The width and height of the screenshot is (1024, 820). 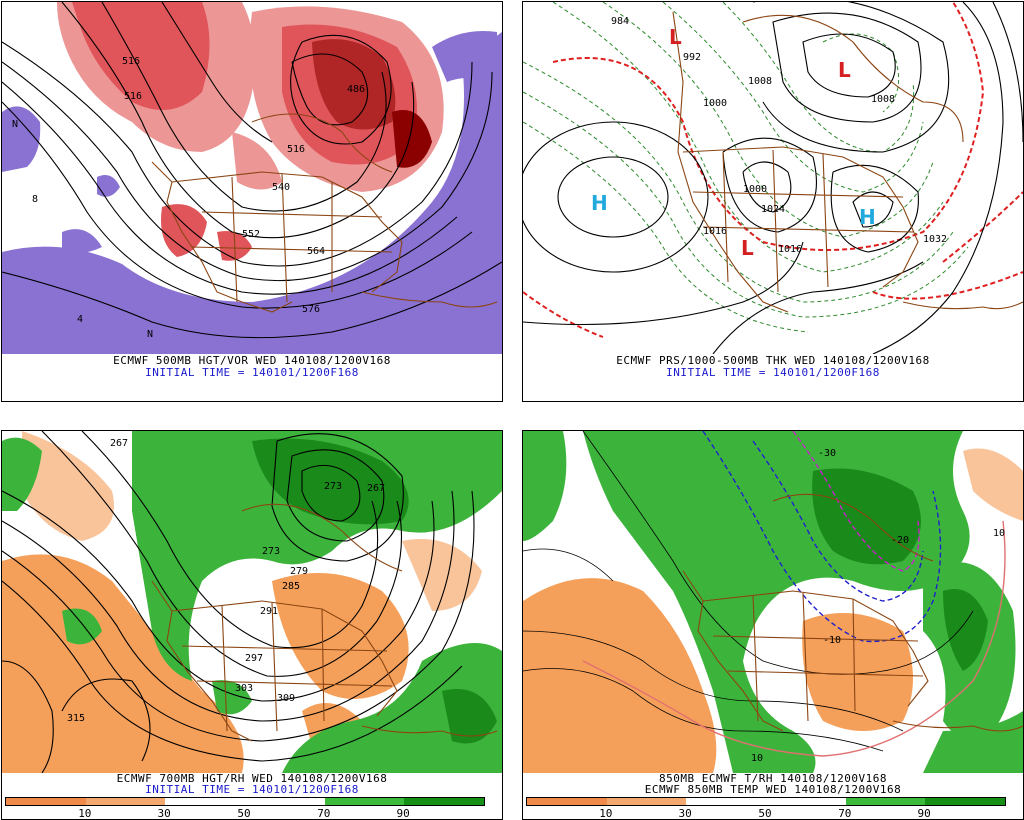 I want to click on contour-label: 992, so click(x=692, y=57).